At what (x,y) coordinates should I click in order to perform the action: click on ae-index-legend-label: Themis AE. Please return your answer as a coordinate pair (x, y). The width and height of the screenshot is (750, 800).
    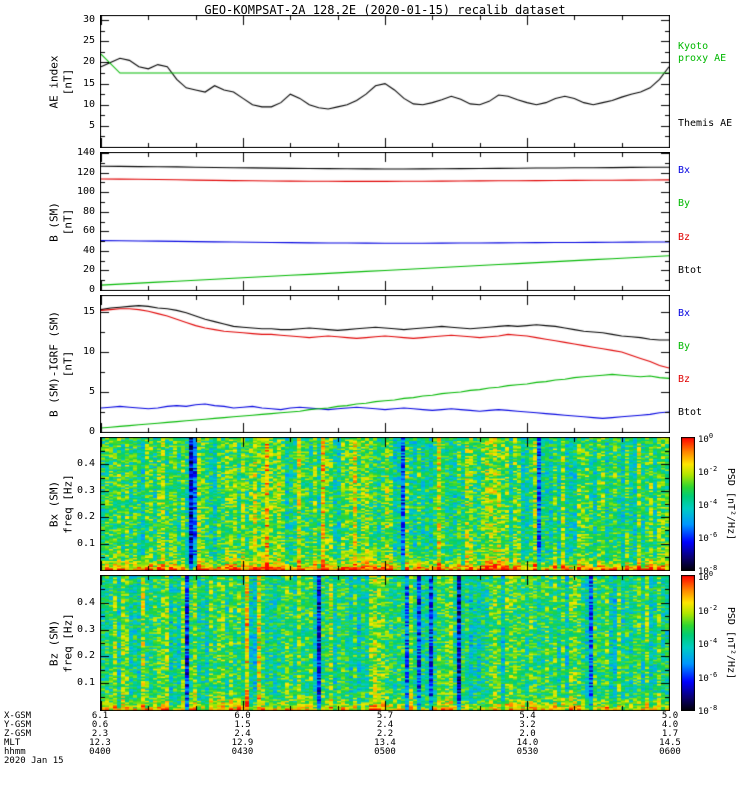
    Looking at the image, I should click on (705, 123).